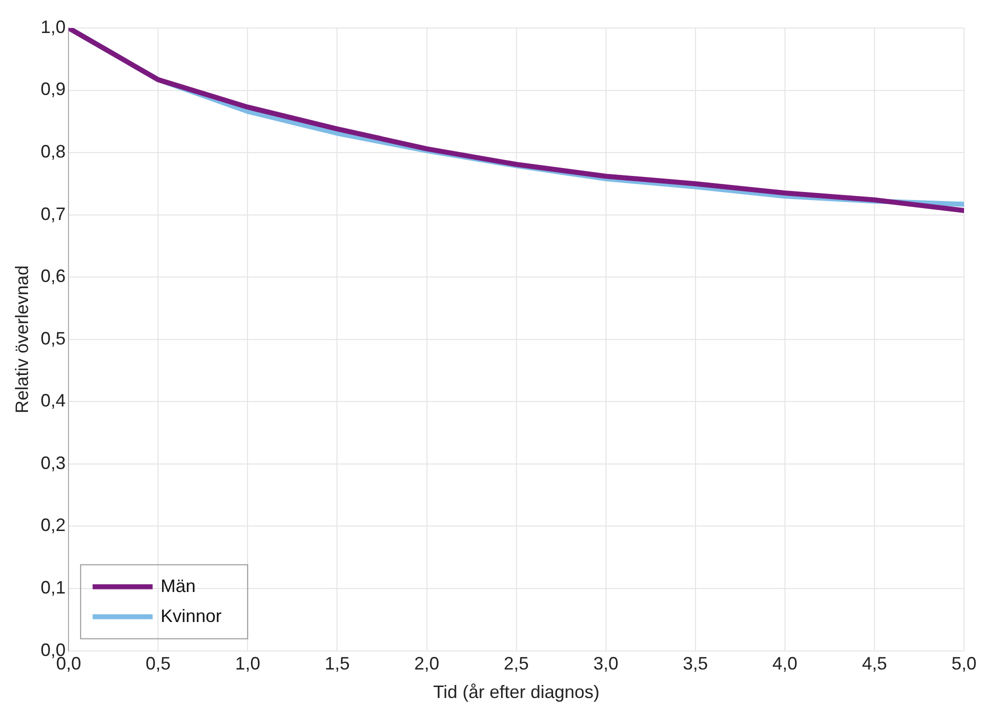 The width and height of the screenshot is (992, 717). I want to click on y-tick-label: 0,9, so click(53, 89).